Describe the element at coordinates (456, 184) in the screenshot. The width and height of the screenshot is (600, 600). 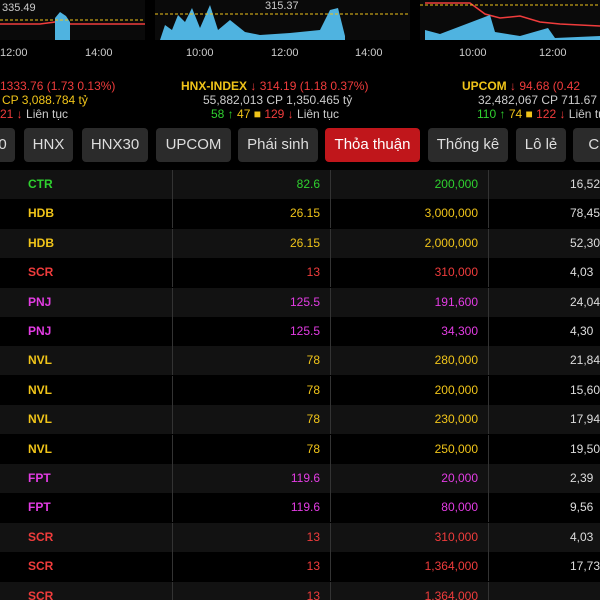
I see `volume: 200,000` at that location.